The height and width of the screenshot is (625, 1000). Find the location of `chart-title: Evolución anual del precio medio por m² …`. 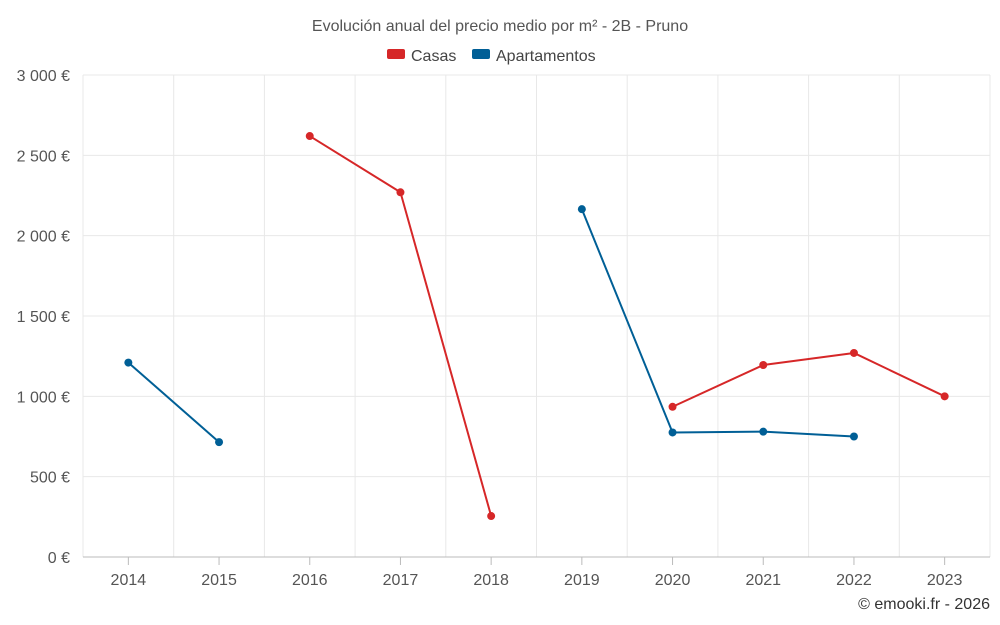

chart-title: Evolución anual del precio medio por m² … is located at coordinates (500, 26).